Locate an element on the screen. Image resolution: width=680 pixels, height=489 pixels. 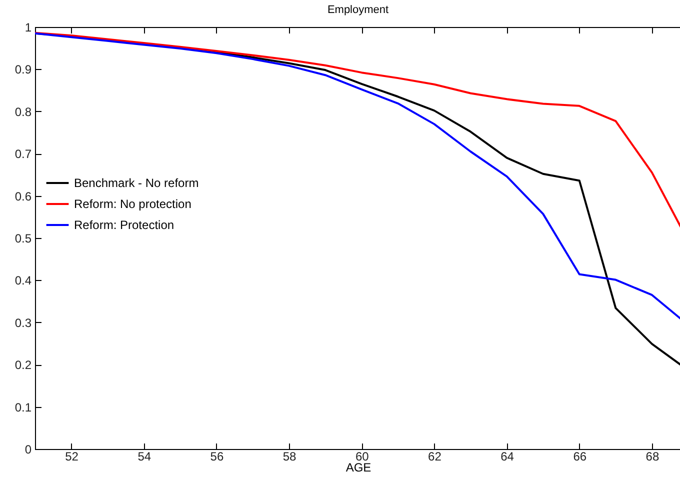
y-tick-label: 0.1 is located at coordinates (23, 407).